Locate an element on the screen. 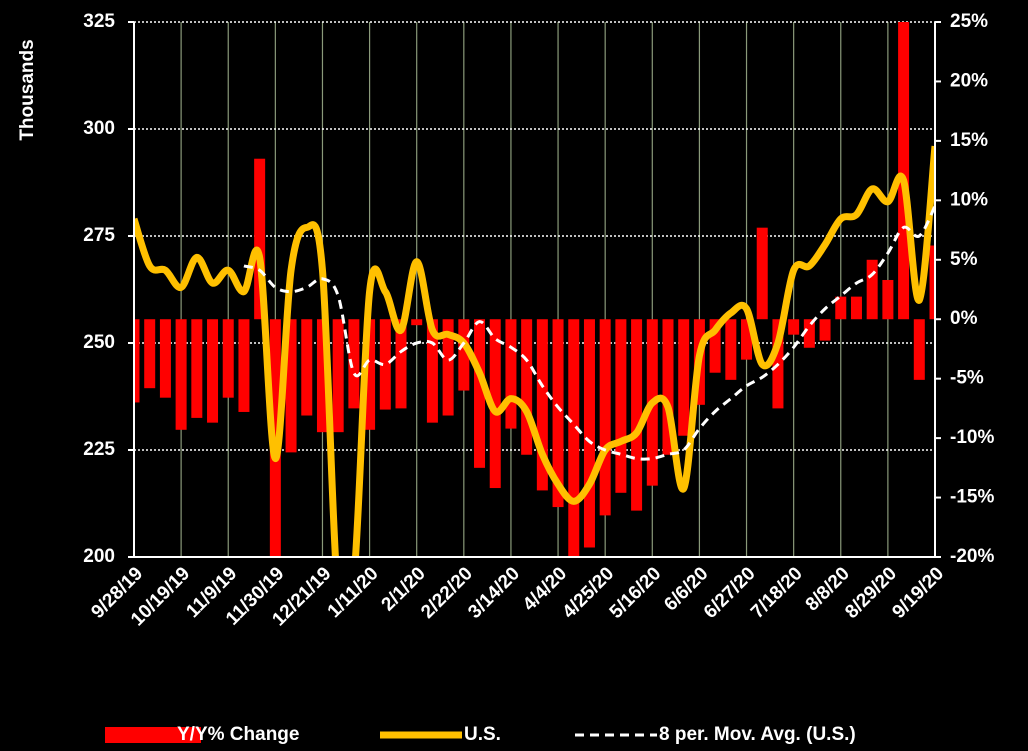 The height and width of the screenshot is (751, 1028). x-tick-label: 2/22/20 is located at coordinates (447, 593).